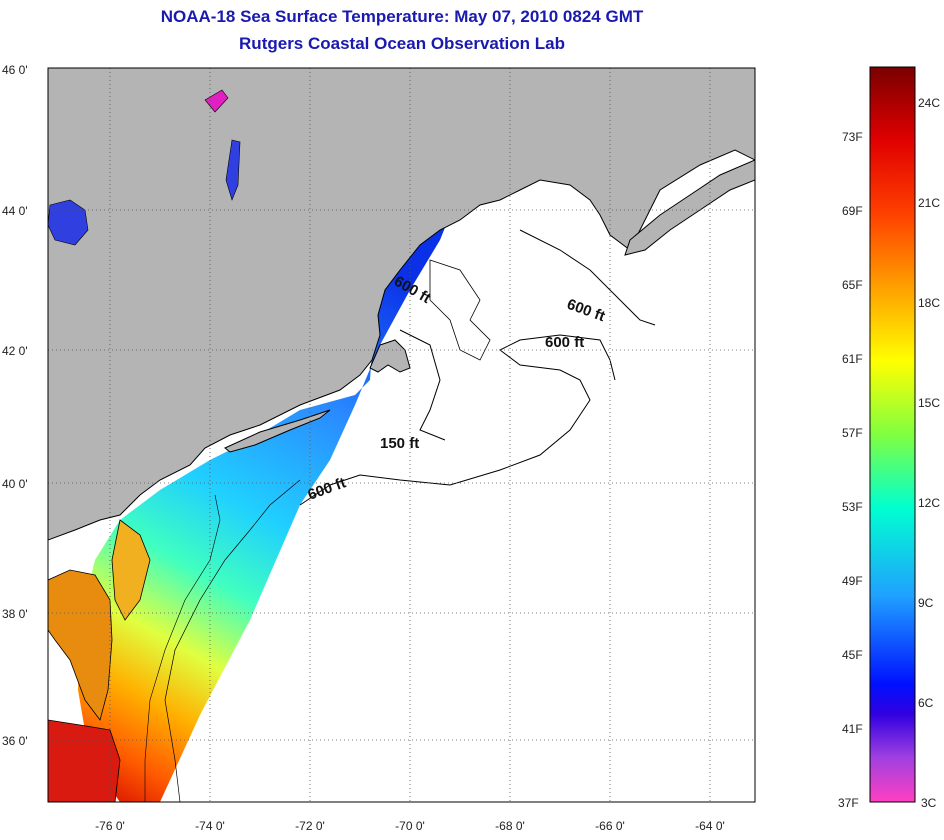 The image size is (944, 840). I want to click on lon-label: -68 0', so click(510, 826).